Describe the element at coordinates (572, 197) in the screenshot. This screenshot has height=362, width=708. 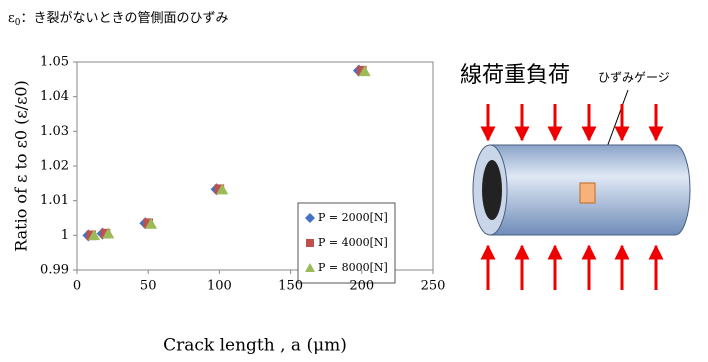
I see `load-arrows` at that location.